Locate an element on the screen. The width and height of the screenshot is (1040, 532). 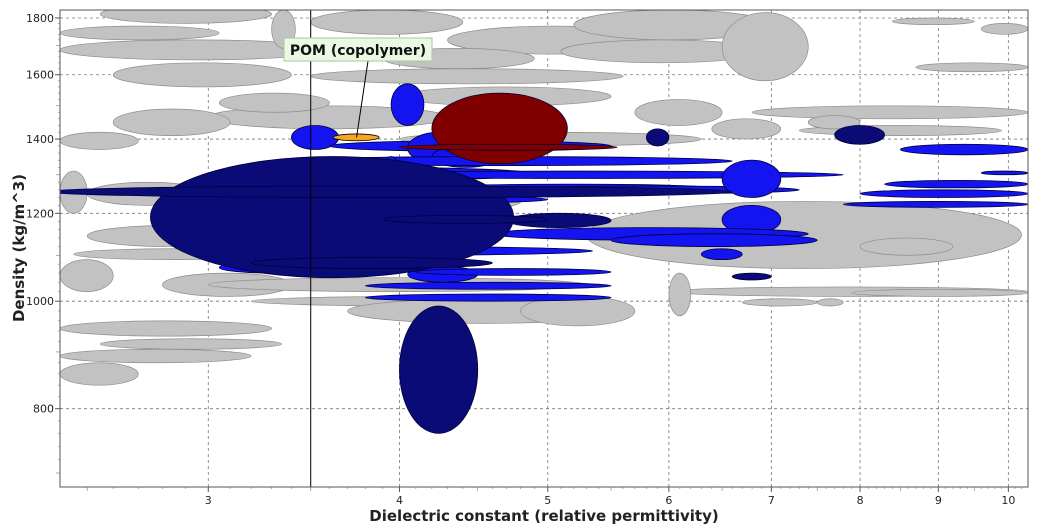
y-tick-label-2: 1200 is located at coordinates (40, 213).